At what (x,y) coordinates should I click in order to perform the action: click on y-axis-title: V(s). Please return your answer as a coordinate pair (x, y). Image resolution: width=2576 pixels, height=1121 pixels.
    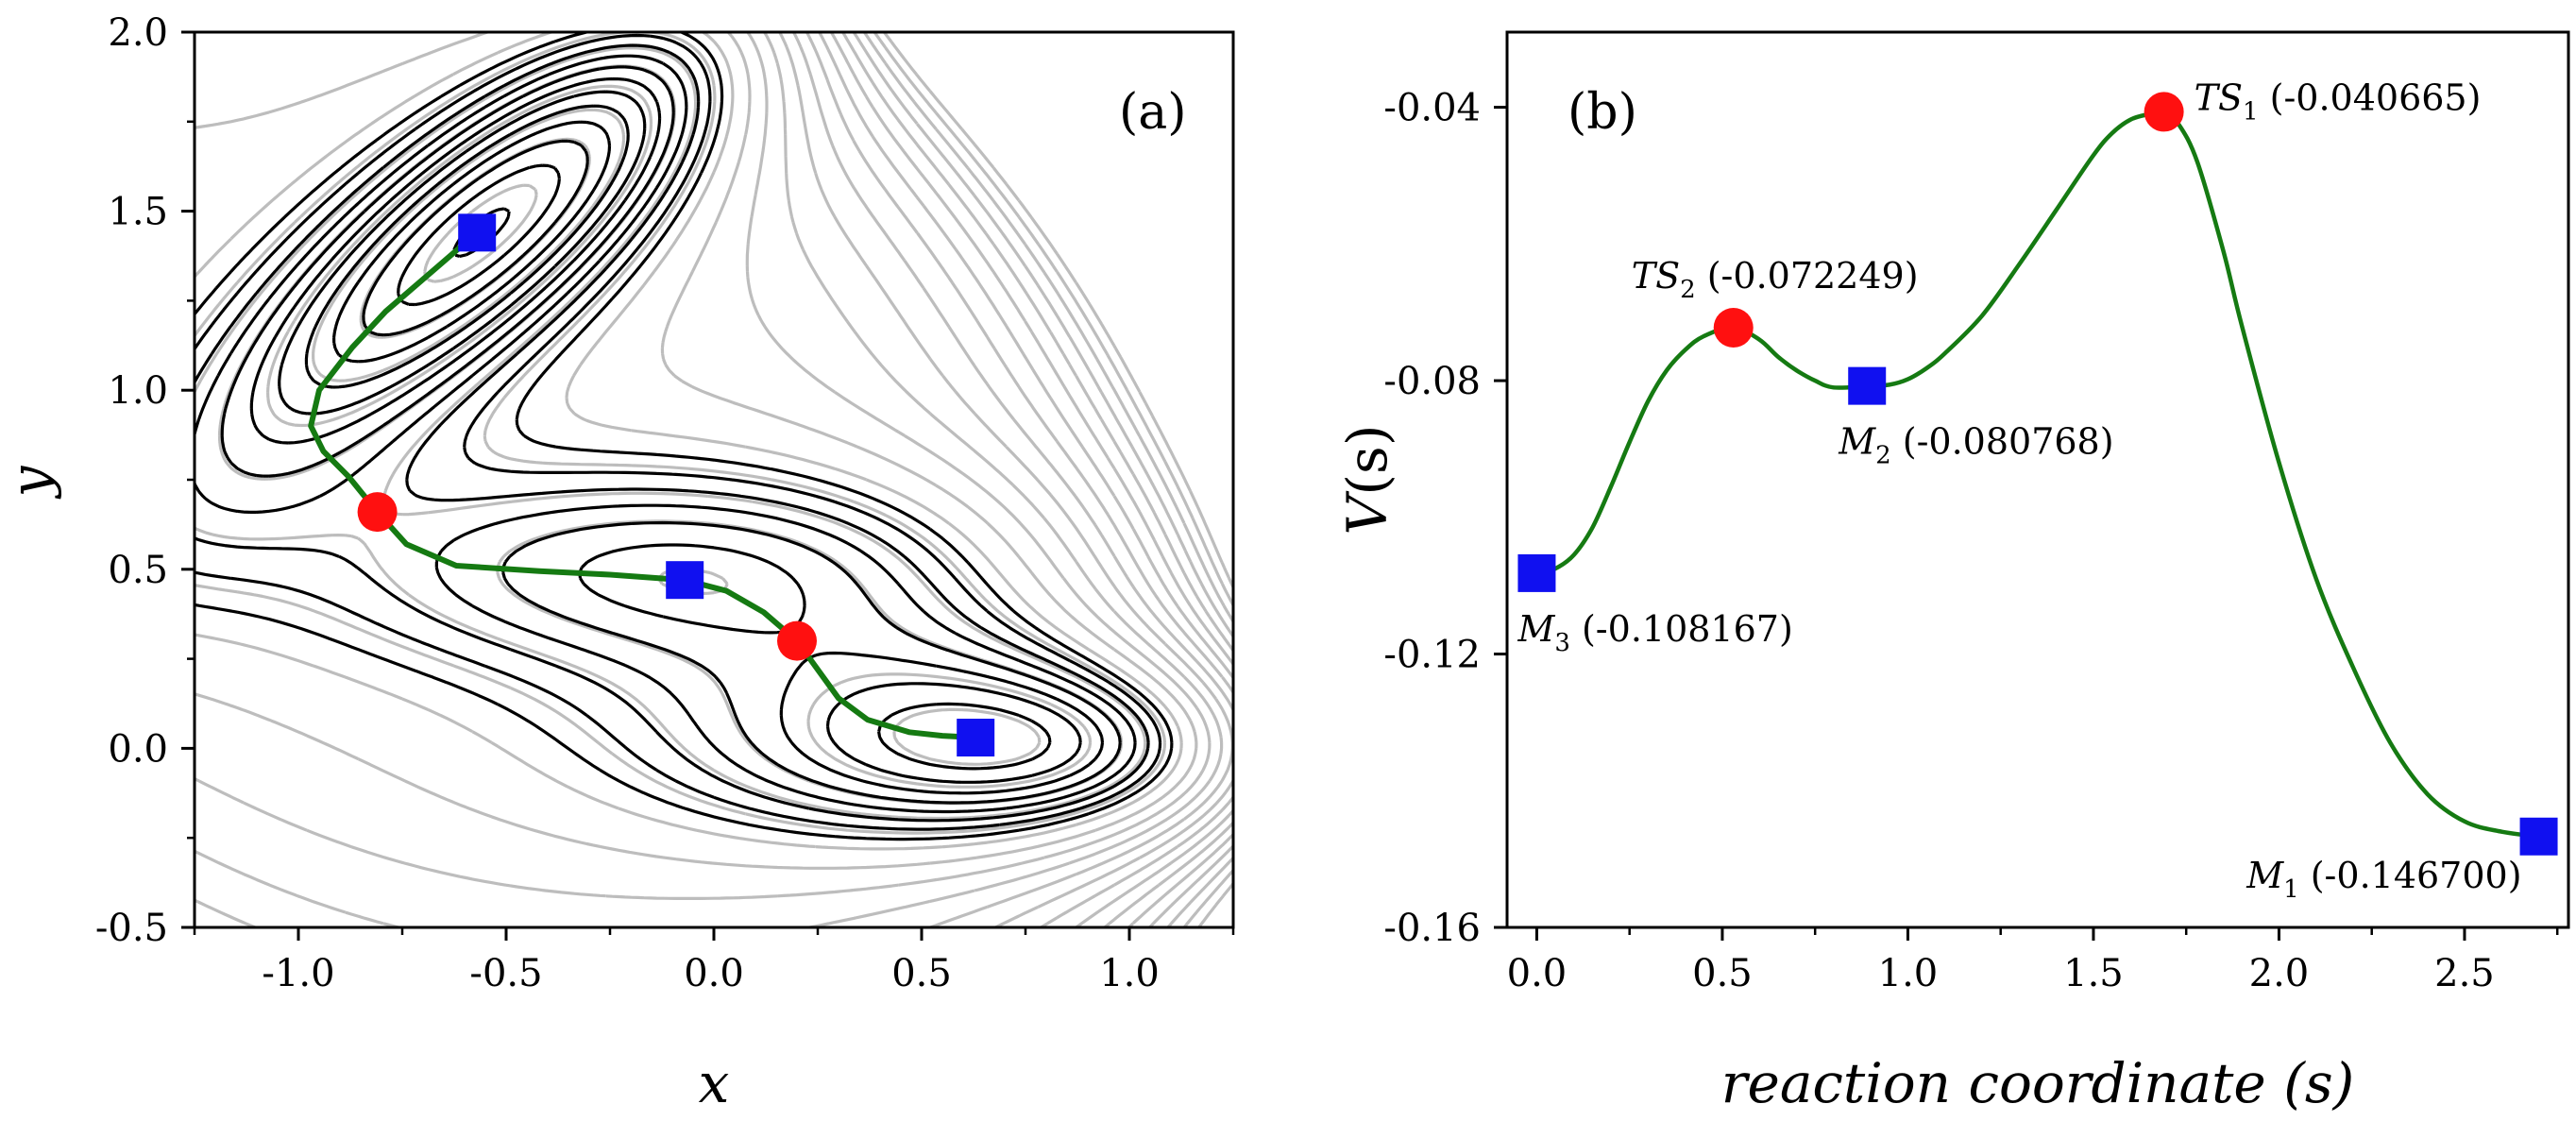
    Looking at the image, I should click on (1367, 480).